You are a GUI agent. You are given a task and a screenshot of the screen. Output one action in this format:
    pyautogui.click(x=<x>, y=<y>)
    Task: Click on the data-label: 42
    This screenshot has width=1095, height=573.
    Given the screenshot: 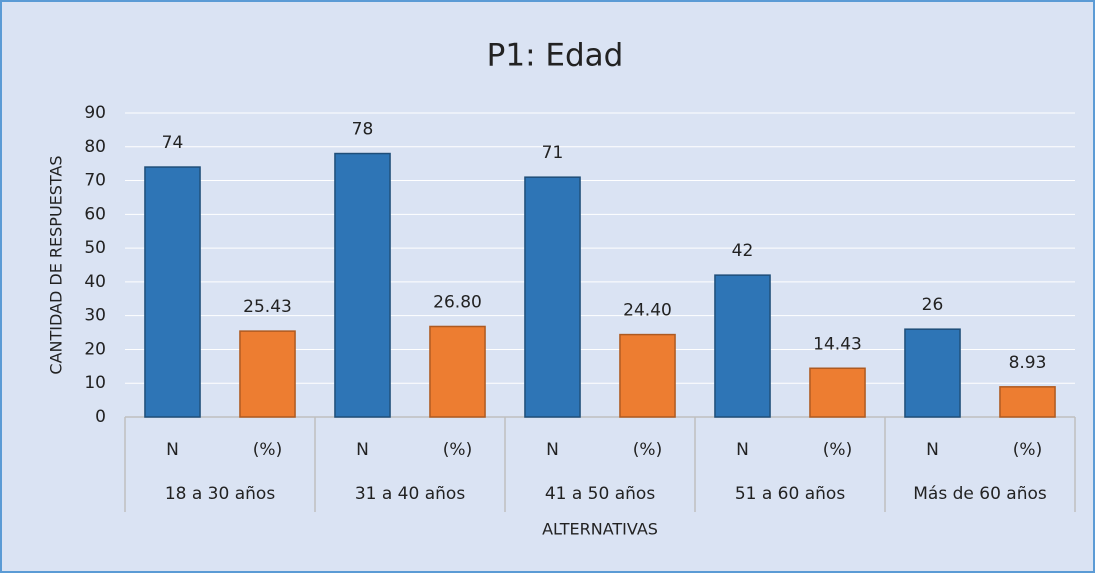 What is the action you would take?
    pyautogui.click(x=743, y=251)
    